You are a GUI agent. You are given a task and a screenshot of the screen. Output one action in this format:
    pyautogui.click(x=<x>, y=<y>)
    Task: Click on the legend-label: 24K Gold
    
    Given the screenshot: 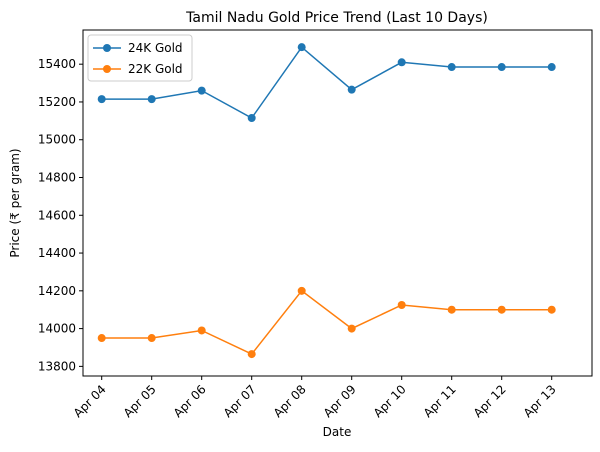 What is the action you would take?
    pyautogui.click(x=155, y=48)
    